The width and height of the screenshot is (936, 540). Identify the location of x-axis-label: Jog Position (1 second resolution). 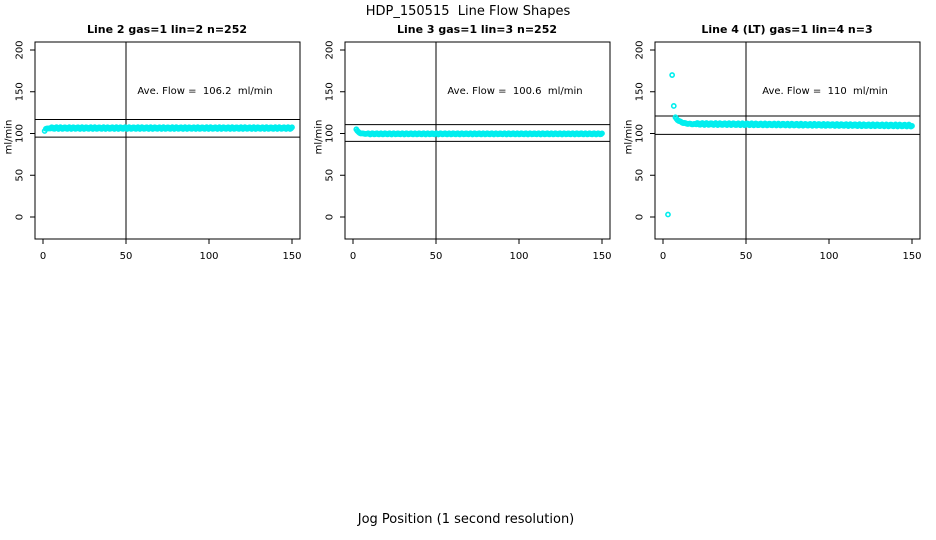
(466, 519).